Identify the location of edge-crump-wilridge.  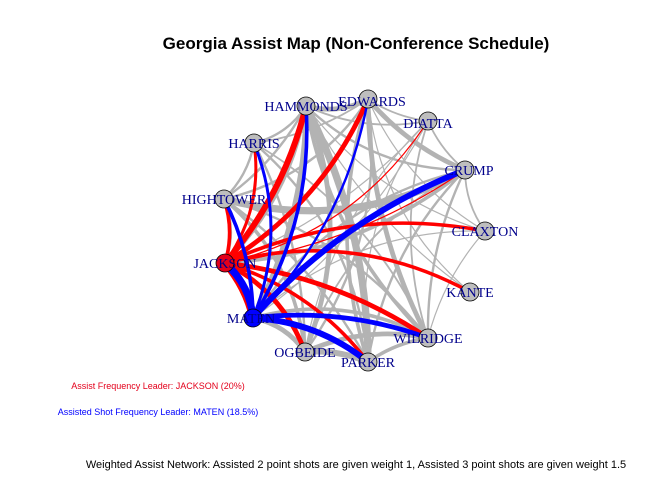
(446, 254).